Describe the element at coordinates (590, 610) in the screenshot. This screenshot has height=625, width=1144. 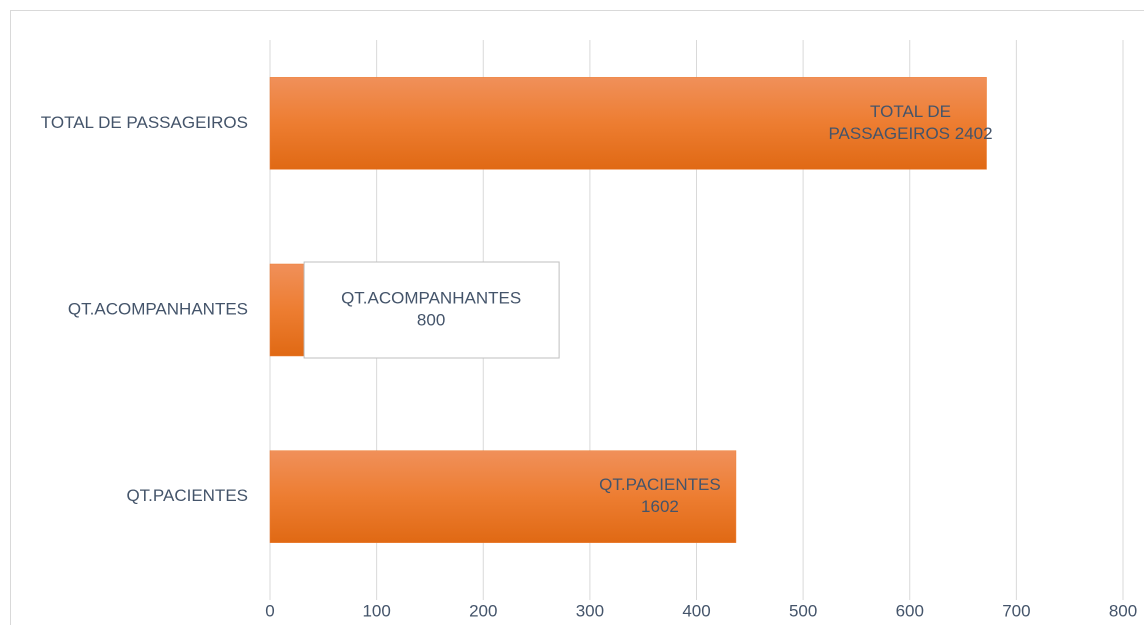
I see `x-tick-label: 300` at that location.